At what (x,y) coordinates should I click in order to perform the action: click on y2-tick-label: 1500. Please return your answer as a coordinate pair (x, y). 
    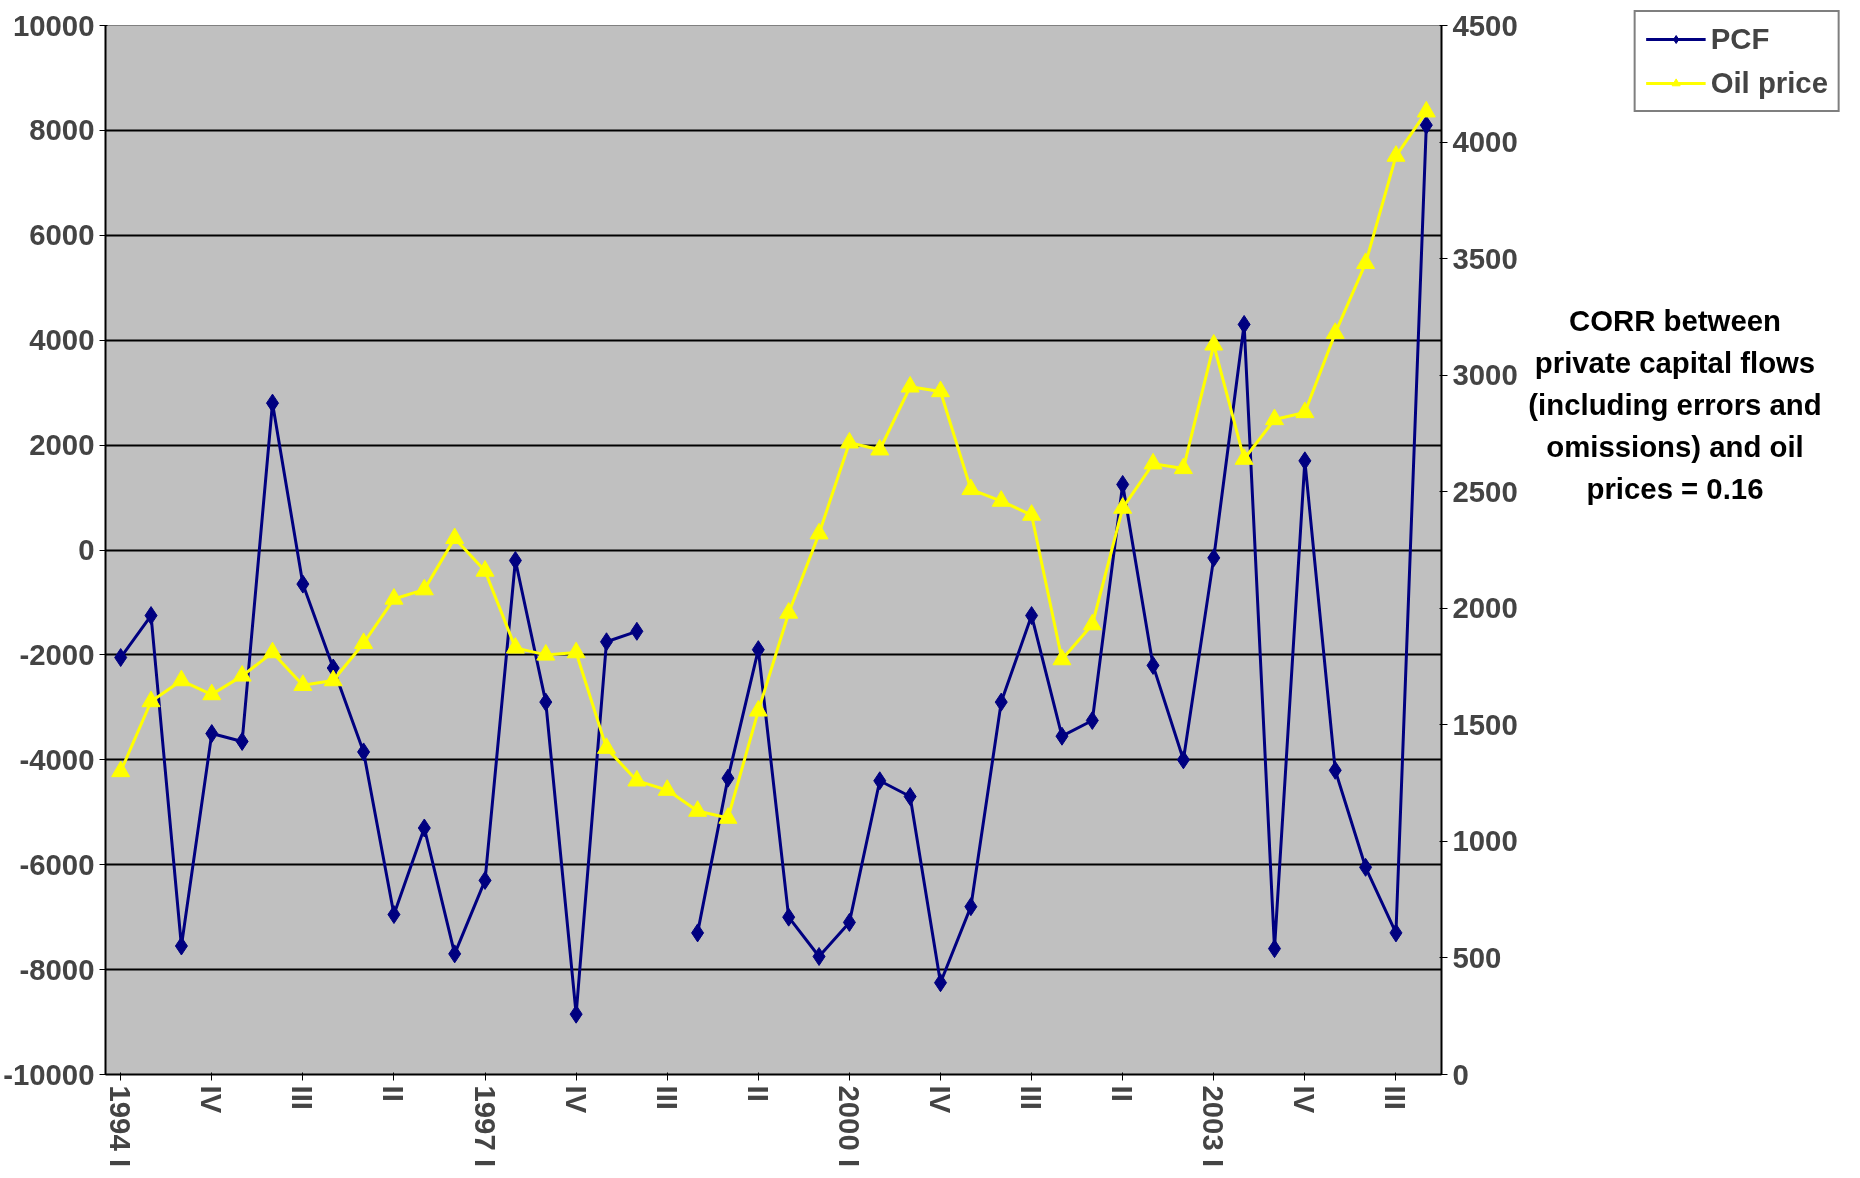
    Looking at the image, I should click on (1485, 724).